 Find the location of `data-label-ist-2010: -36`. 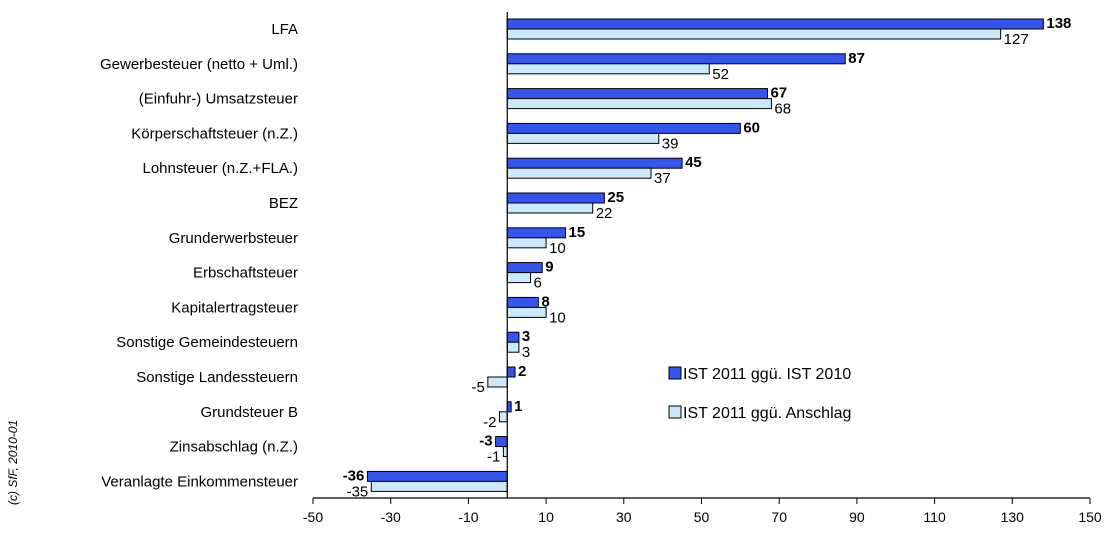

data-label-ist-2010: -36 is located at coordinates (354, 475).